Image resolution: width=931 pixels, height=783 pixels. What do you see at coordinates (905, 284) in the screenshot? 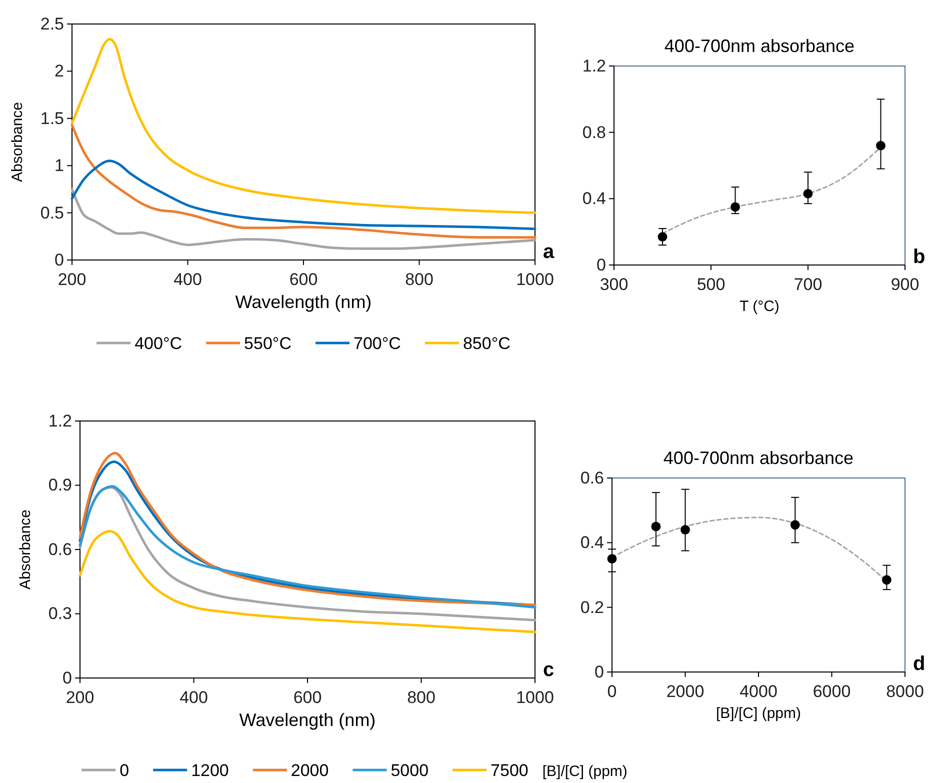
I see `x-tick-label: 900` at bounding box center [905, 284].